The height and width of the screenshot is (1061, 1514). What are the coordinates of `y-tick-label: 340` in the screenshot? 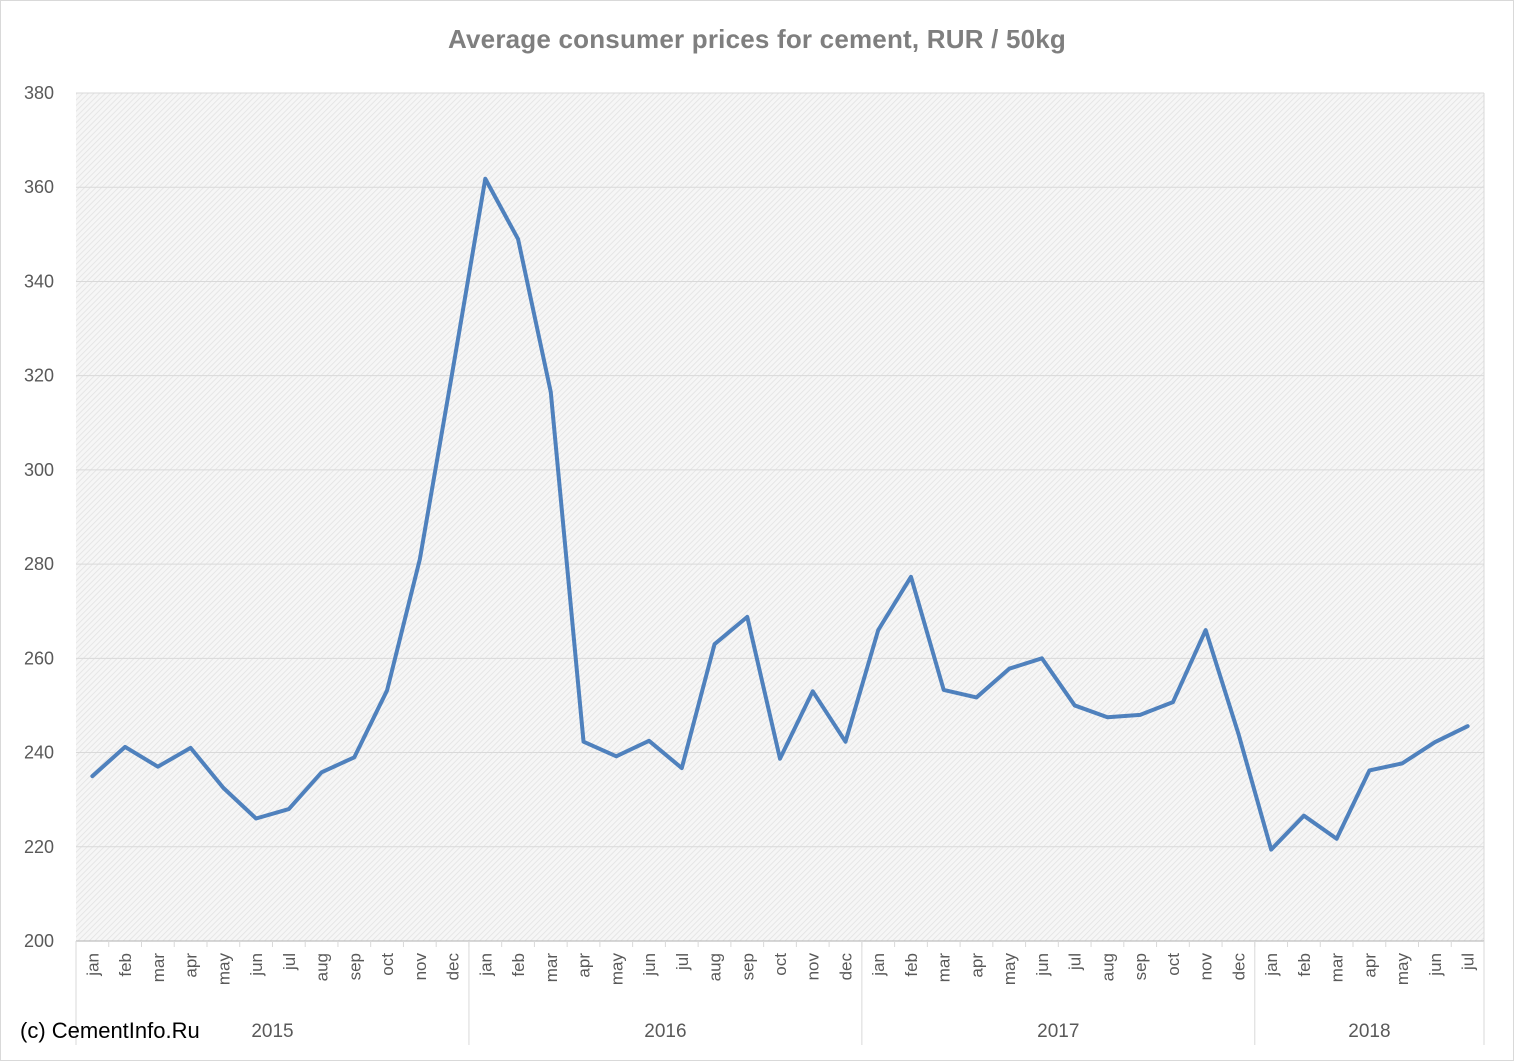 It's located at (39, 281).